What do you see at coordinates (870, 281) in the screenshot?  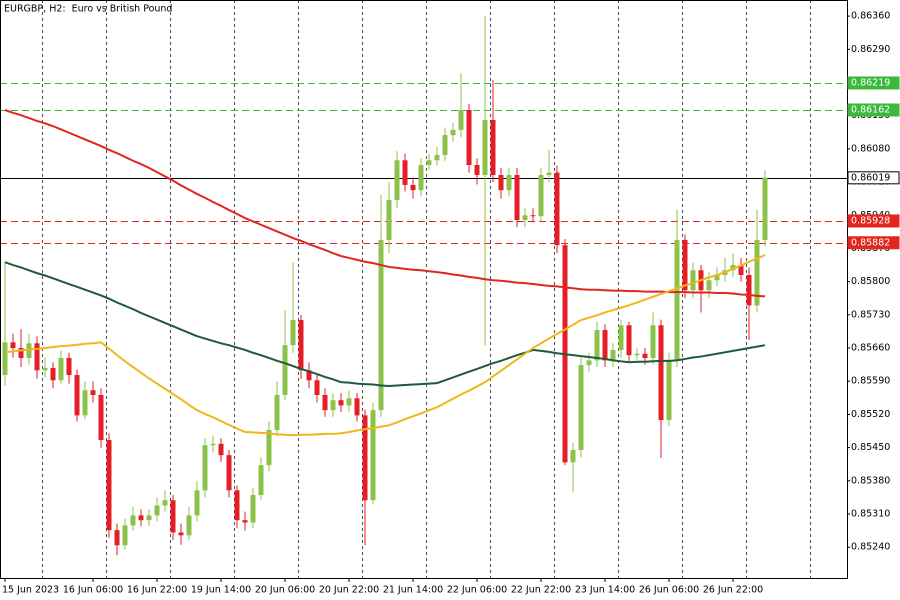 I see `y-tick-label: 0.85800` at bounding box center [870, 281].